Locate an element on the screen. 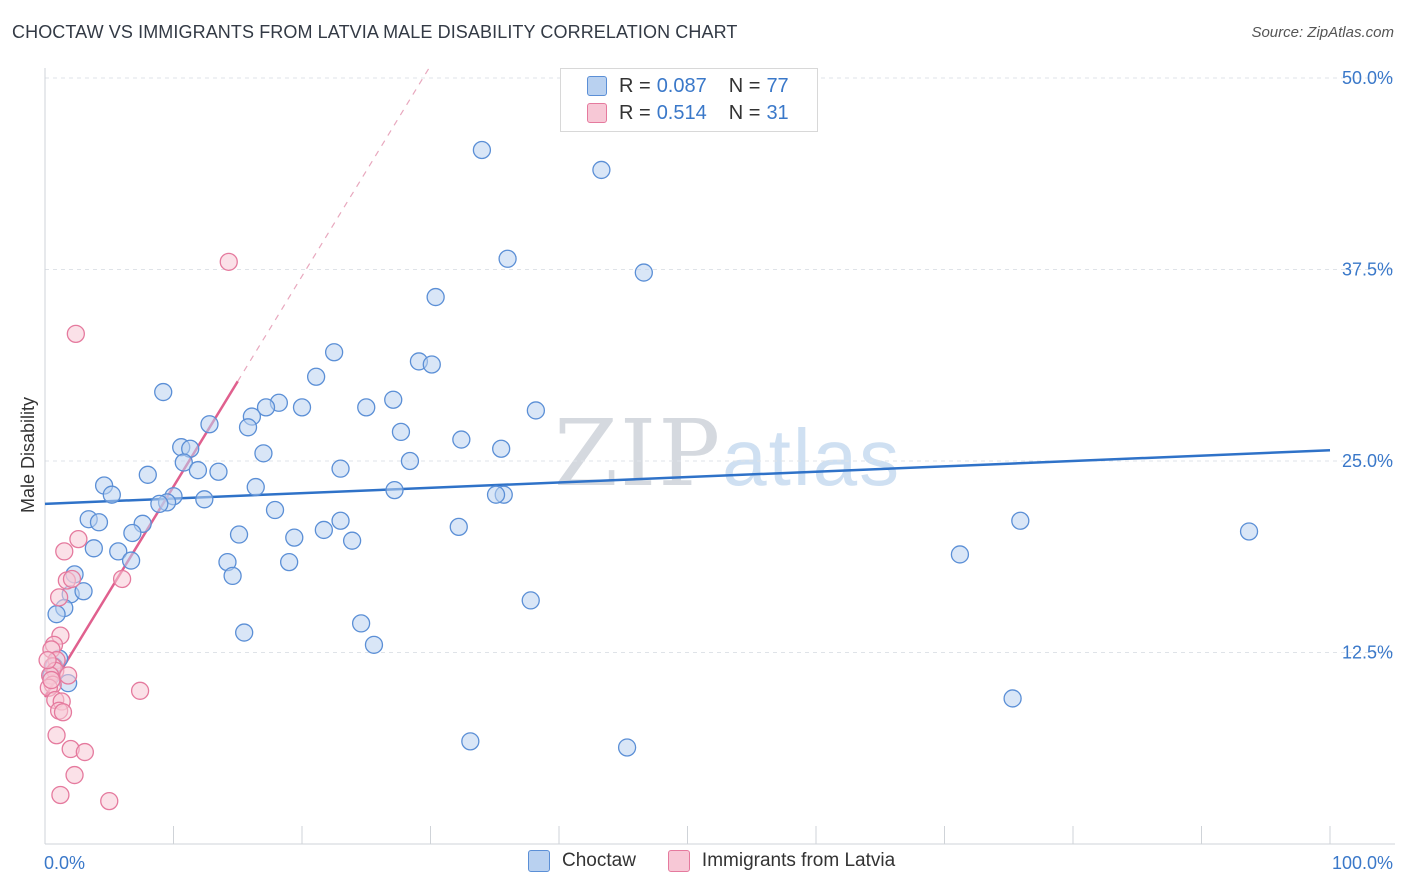  legend-label-choctaw: Choctaw is located at coordinates (599, 860).